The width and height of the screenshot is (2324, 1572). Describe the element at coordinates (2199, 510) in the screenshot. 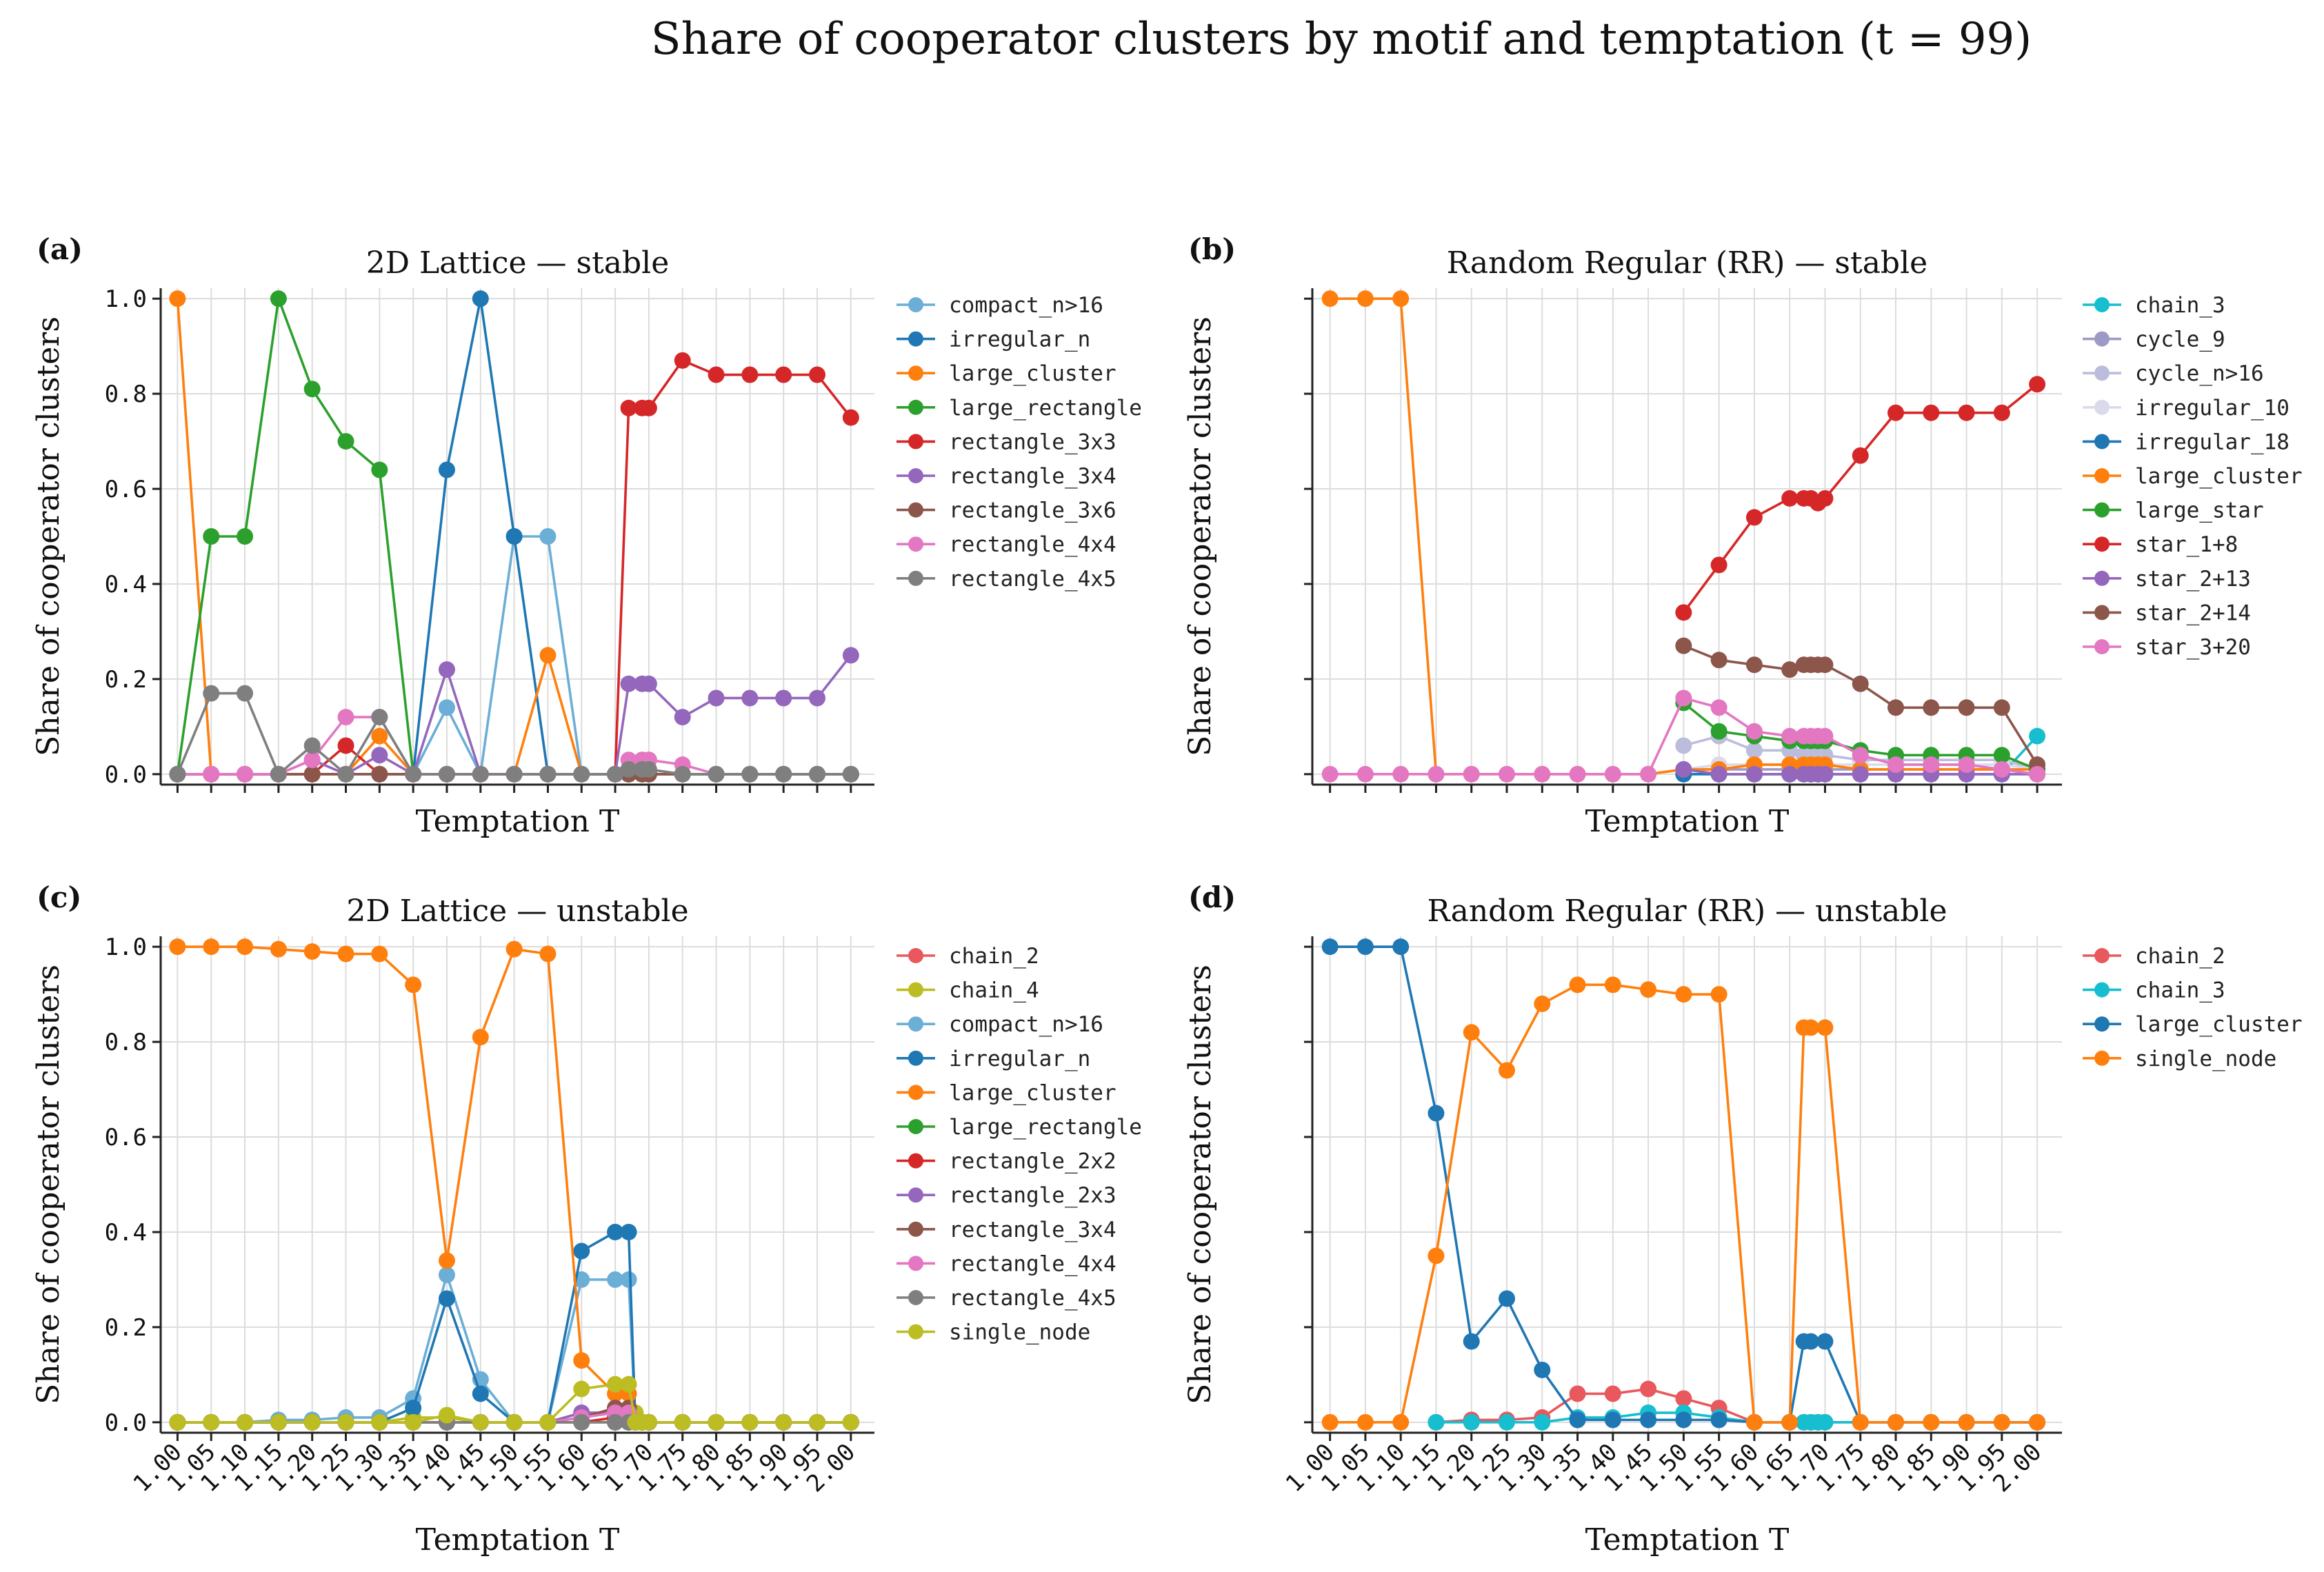

I see `legend-label: large_star` at that location.